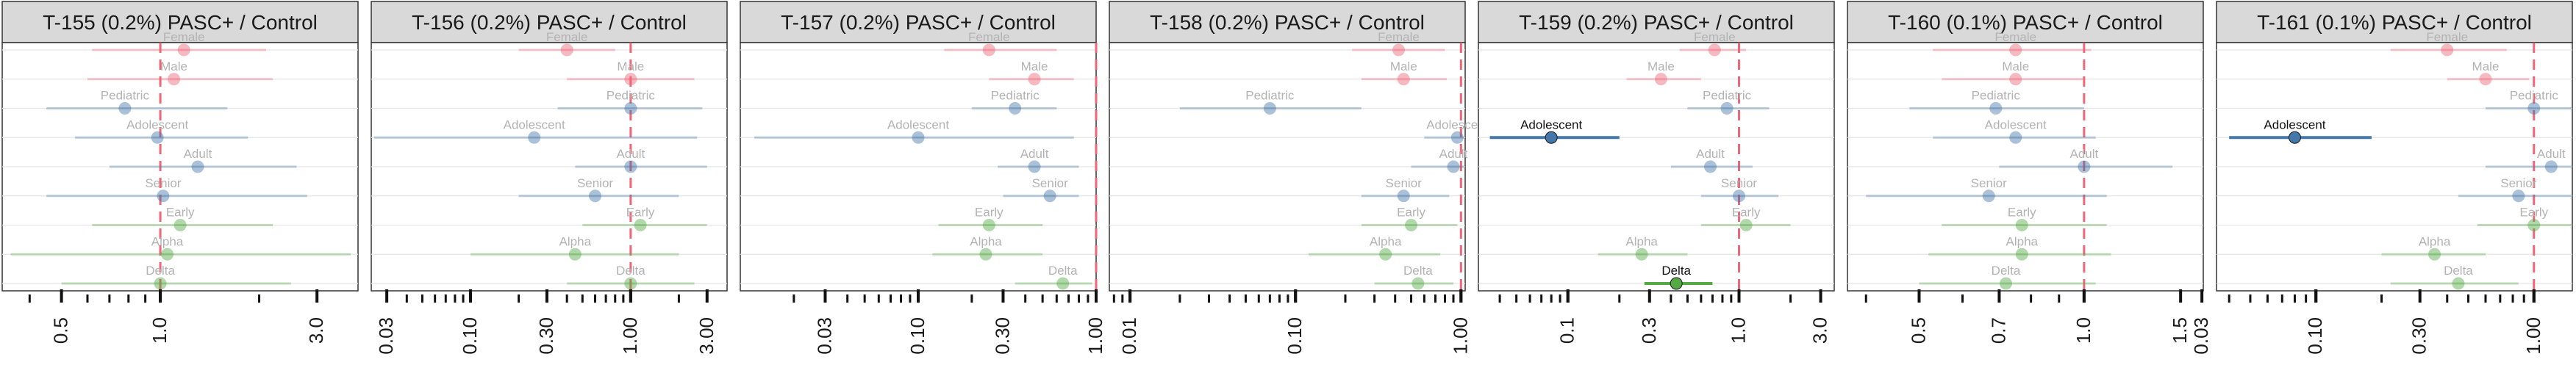 Image resolution: width=2576 pixels, height=365 pixels. Describe the element at coordinates (1820, 330) in the screenshot. I see `tick-label: 3.0` at that location.